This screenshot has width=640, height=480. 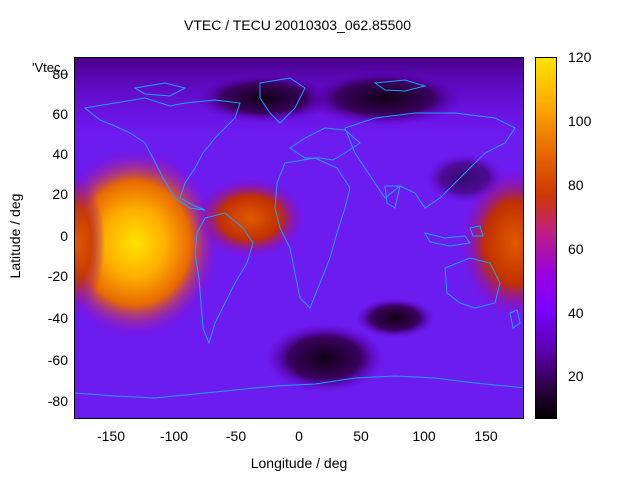 What do you see at coordinates (57, 276) in the screenshot?
I see `y-tick: -20` at bounding box center [57, 276].